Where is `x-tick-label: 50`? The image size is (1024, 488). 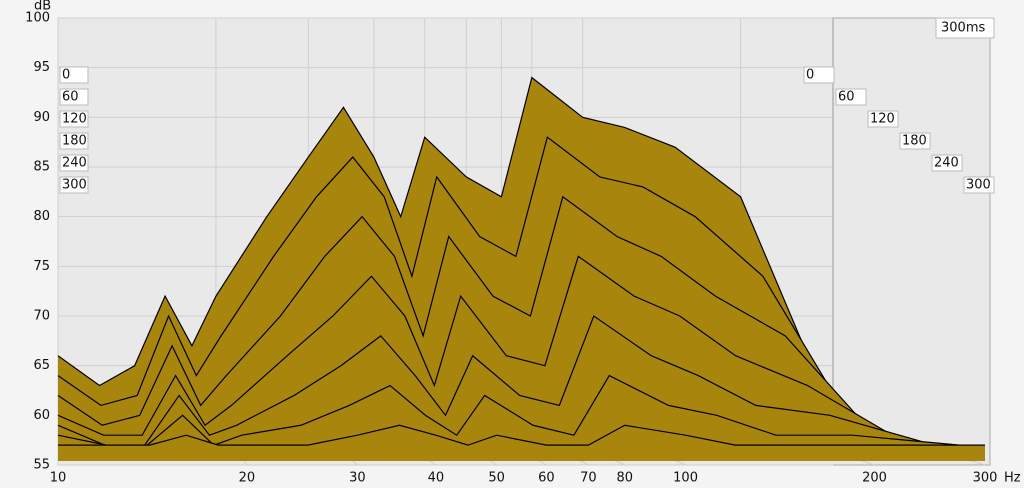 x-tick-label: 50 is located at coordinates (496, 478).